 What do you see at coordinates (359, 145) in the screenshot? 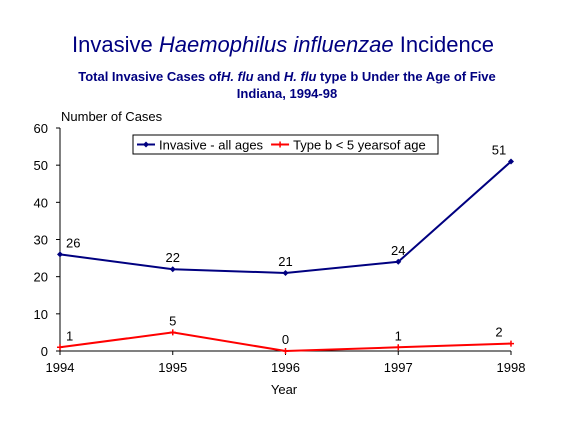
I see `legend-label-1: Type b < 5 yearsof age` at bounding box center [359, 145].